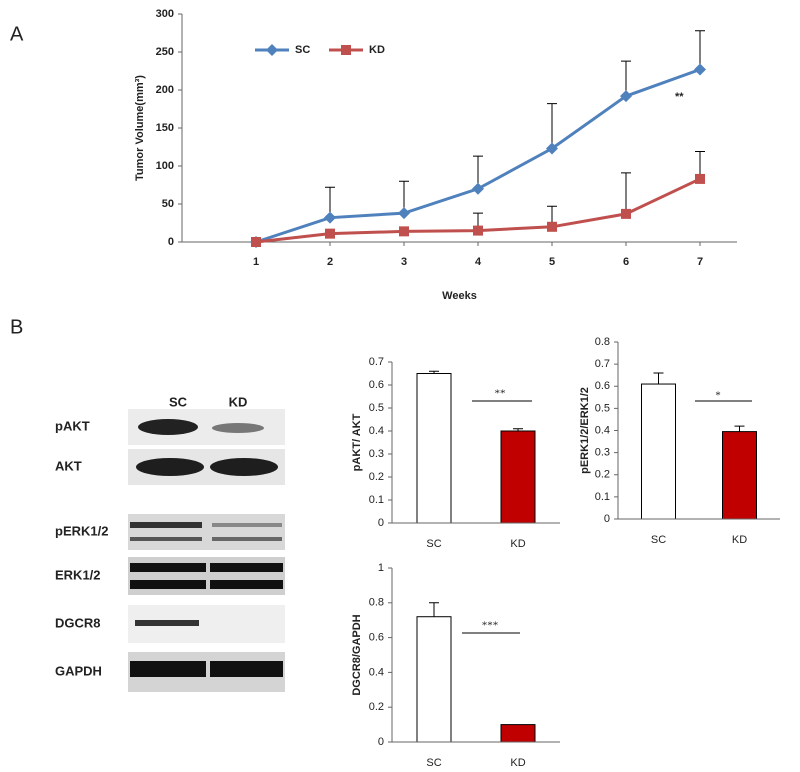  Describe the element at coordinates (140, 128) in the screenshot. I see `y-axis-label: Tumor Volume(mm³)` at that location.